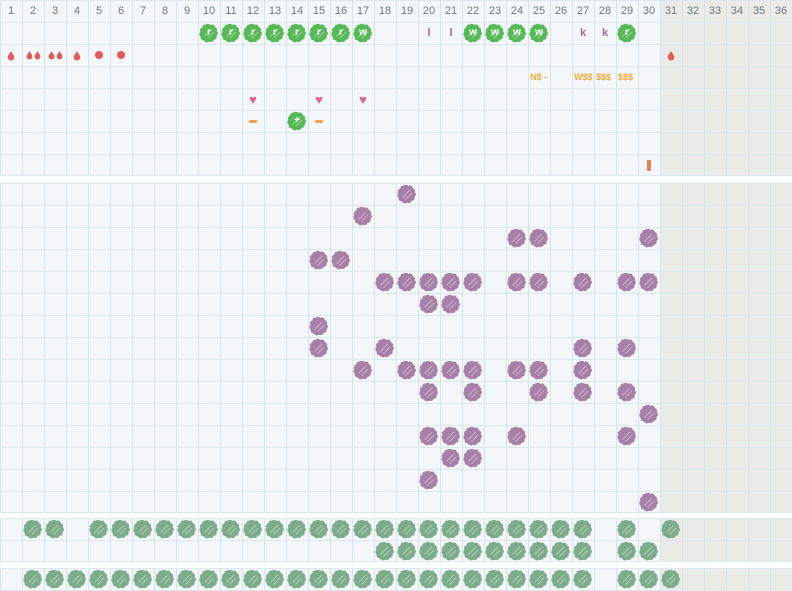  Describe the element at coordinates (649, 165) in the screenshot. I see `marker-bar-icon` at that location.